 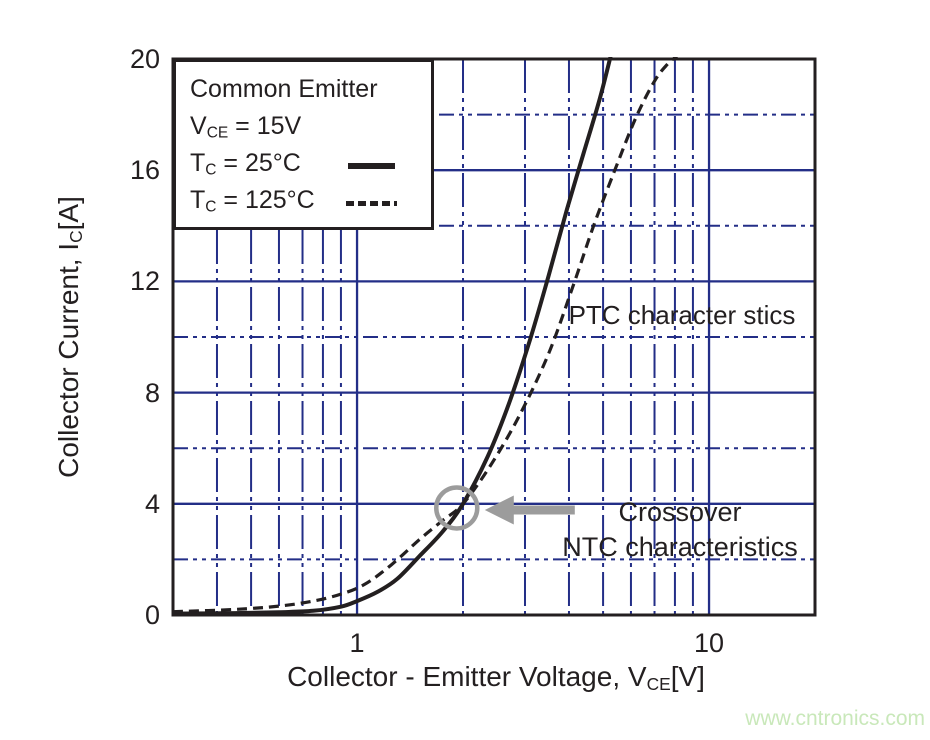 I want to click on y-tick-label-12: 12, so click(x=144, y=281).